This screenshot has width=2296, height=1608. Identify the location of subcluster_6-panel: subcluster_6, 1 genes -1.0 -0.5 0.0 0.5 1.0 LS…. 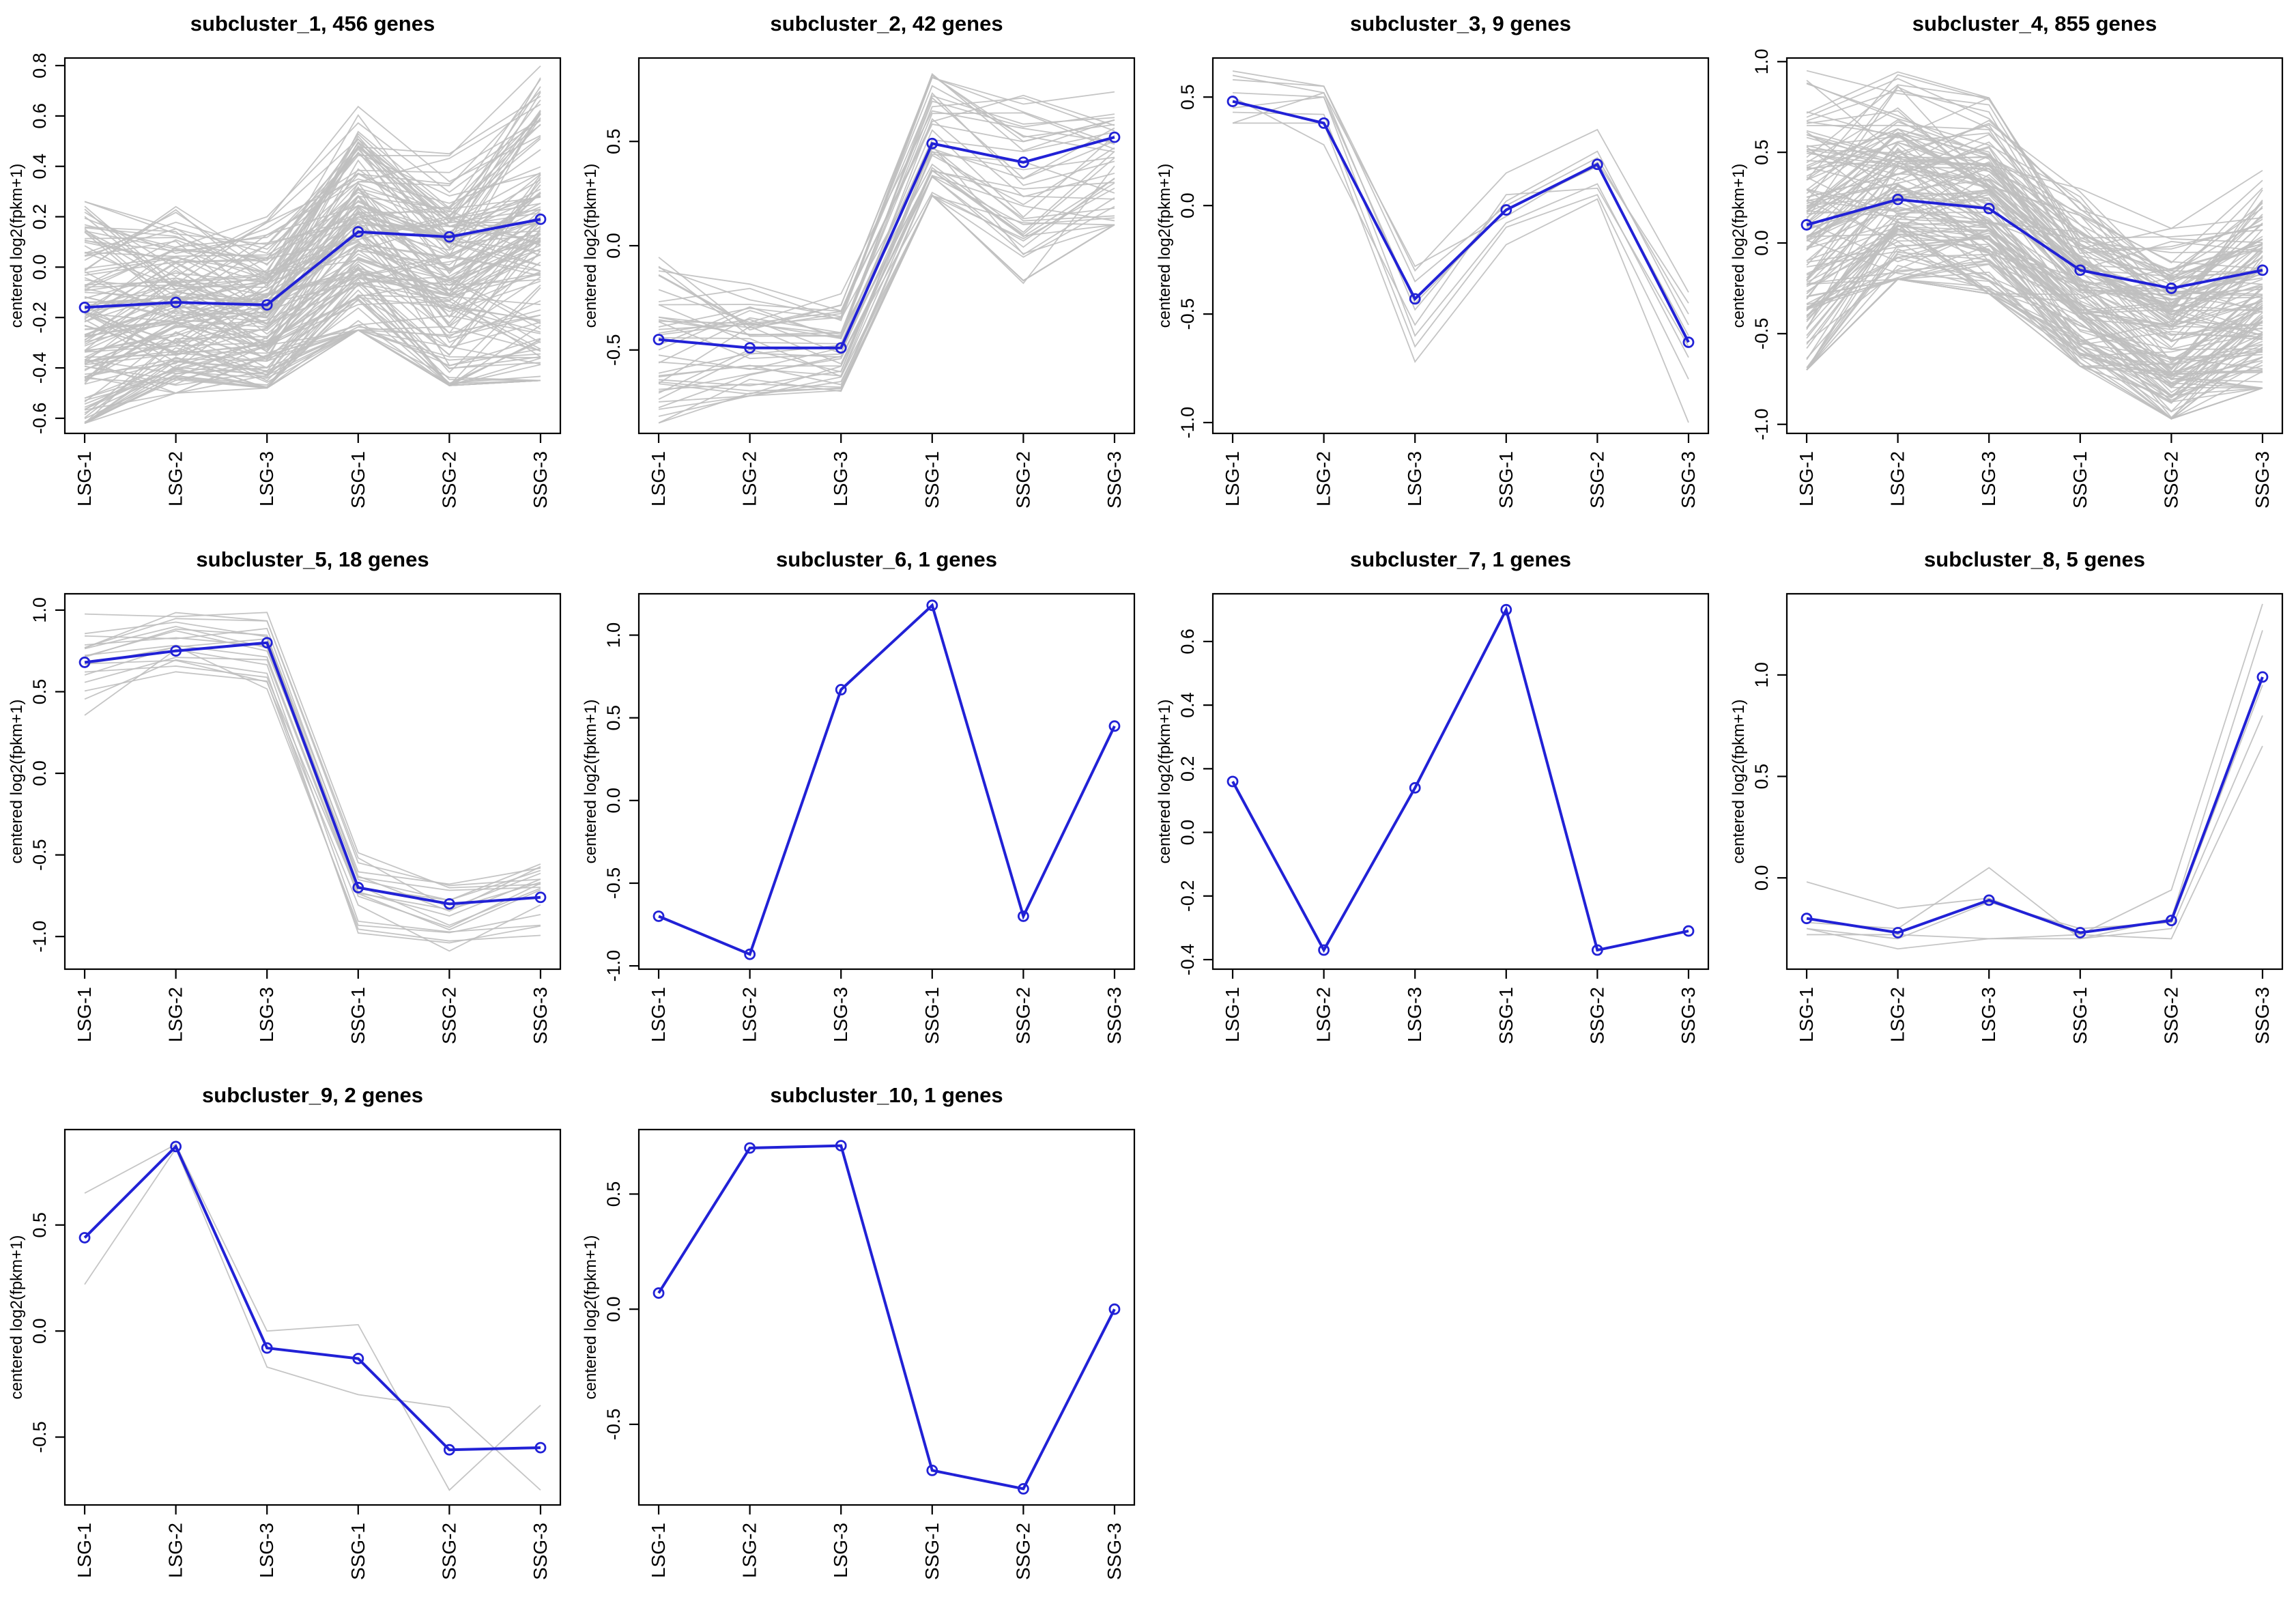
(861, 804).